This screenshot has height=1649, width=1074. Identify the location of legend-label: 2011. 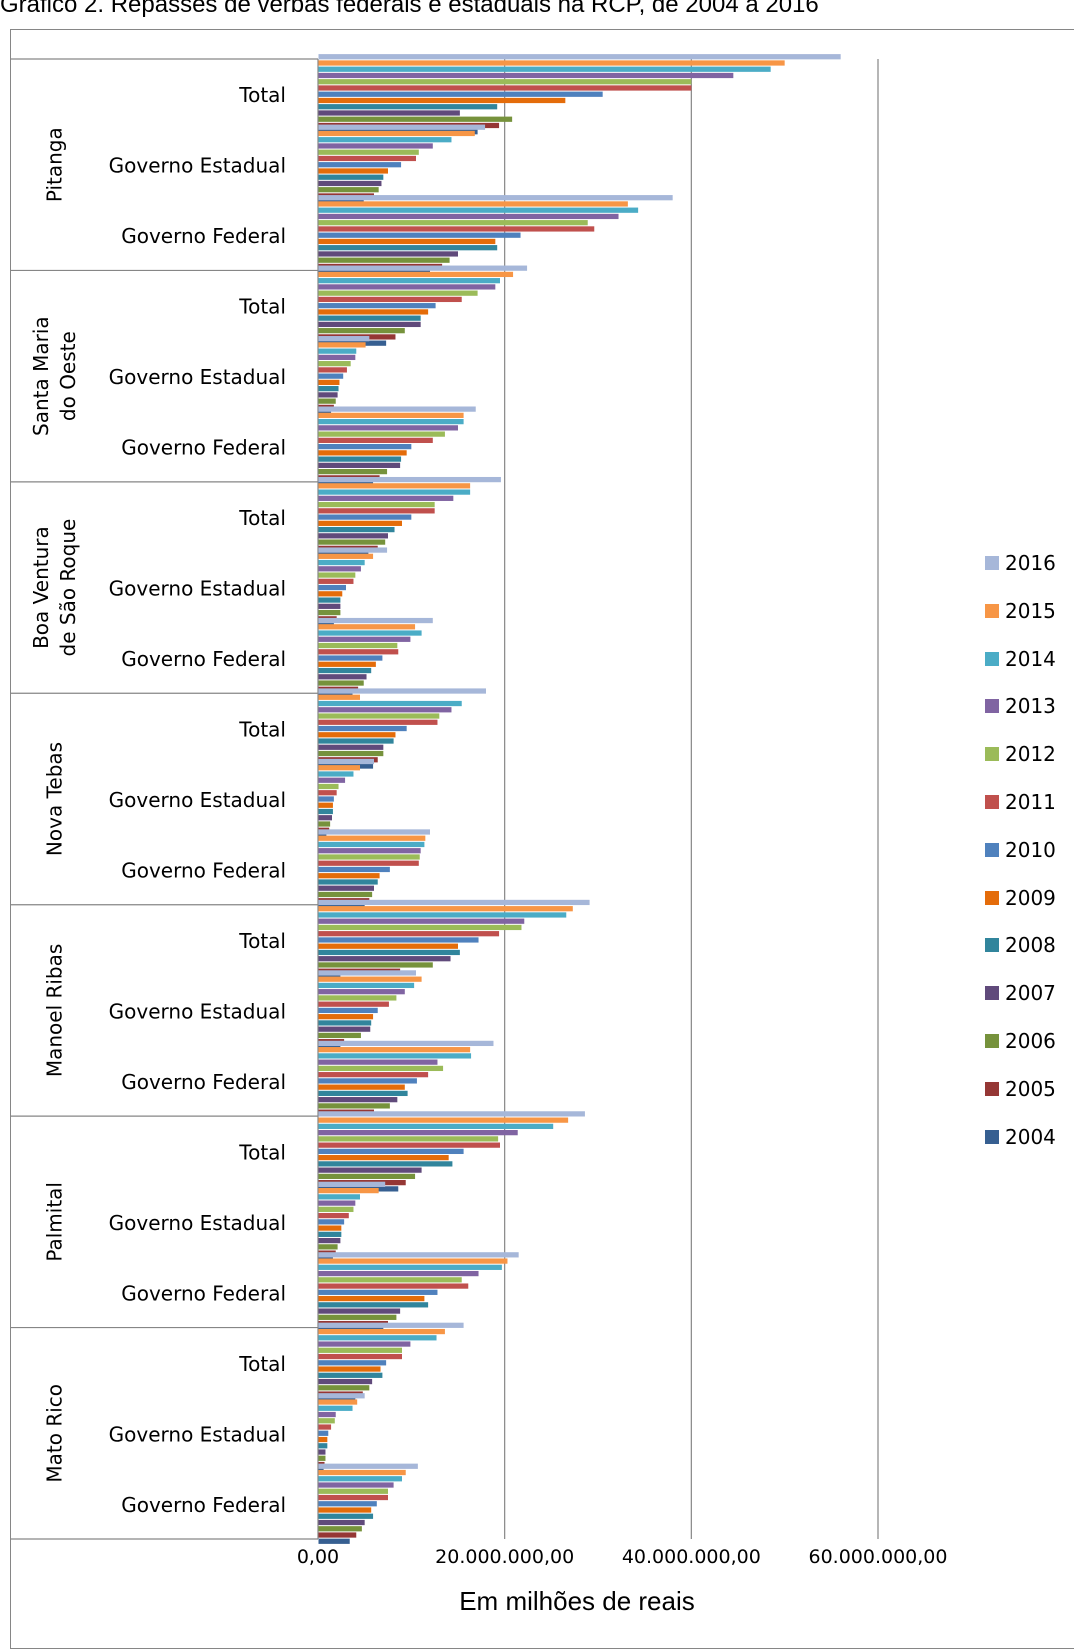
(1030, 802).